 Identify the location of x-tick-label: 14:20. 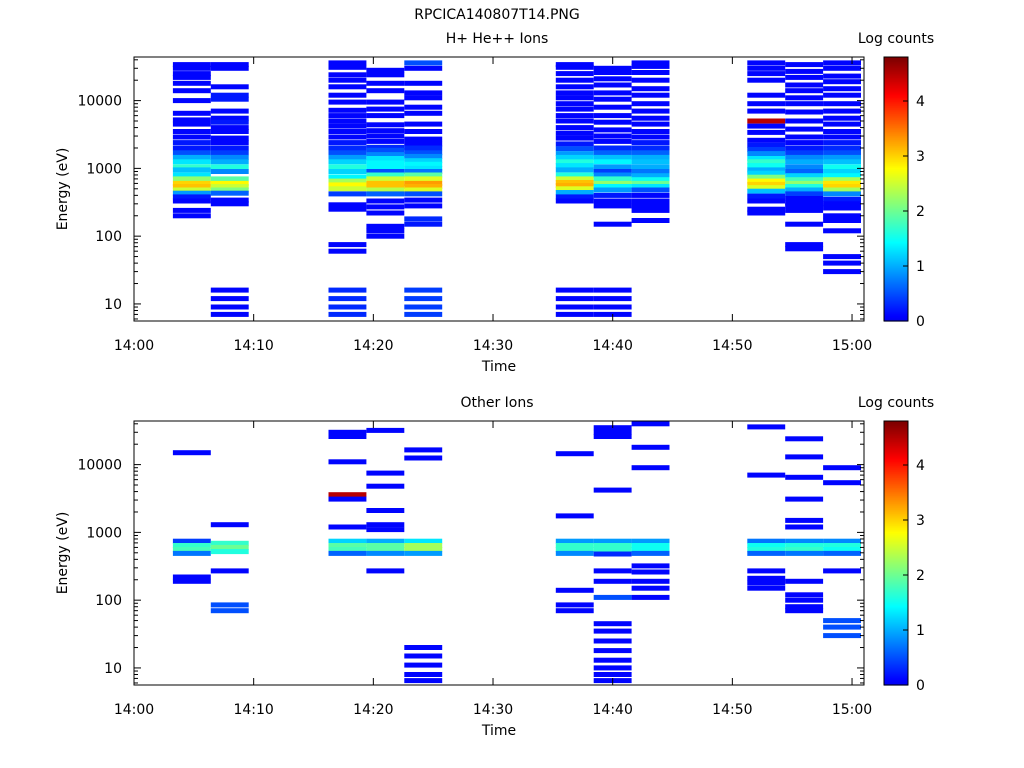
(373, 346).